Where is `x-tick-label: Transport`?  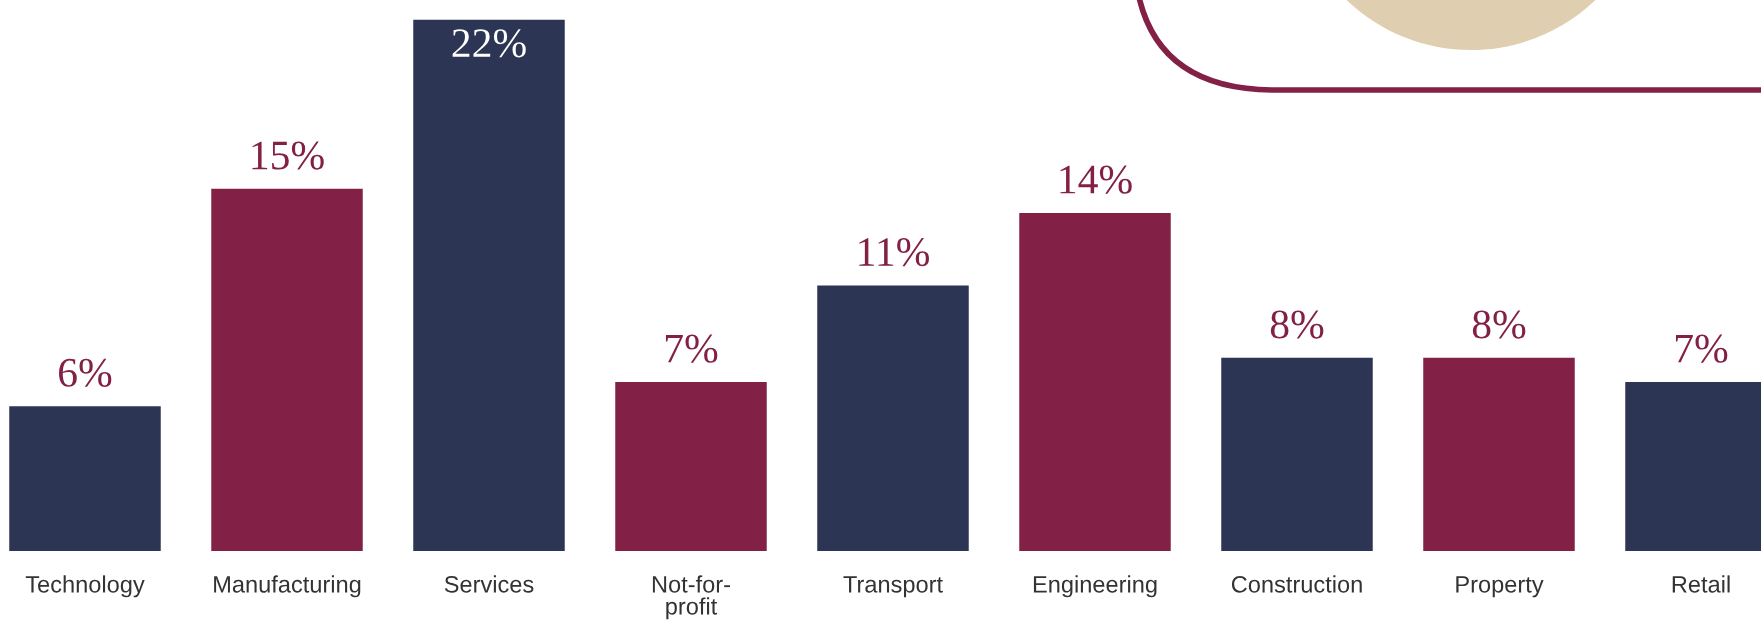
x-tick-label: Transport is located at coordinates (893, 587).